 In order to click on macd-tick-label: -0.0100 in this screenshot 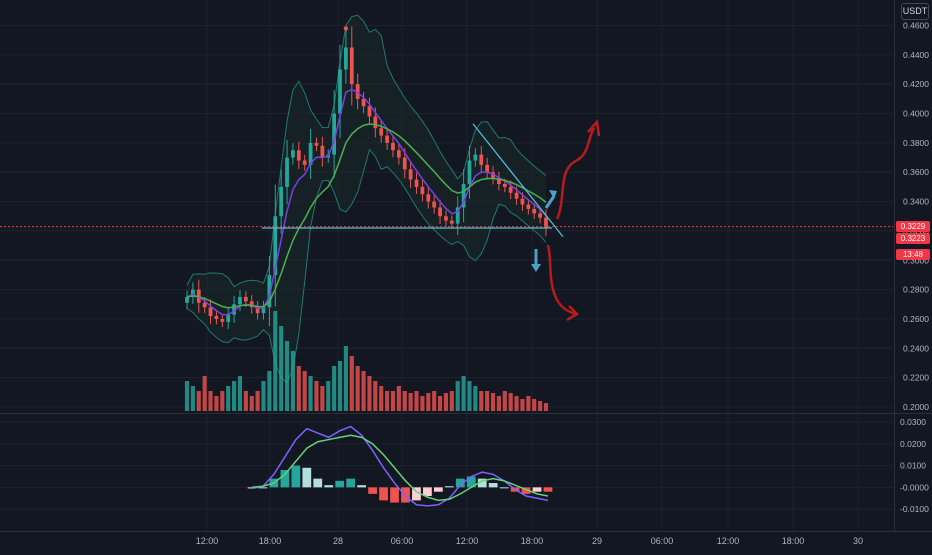, I will do `click(914, 509)`.